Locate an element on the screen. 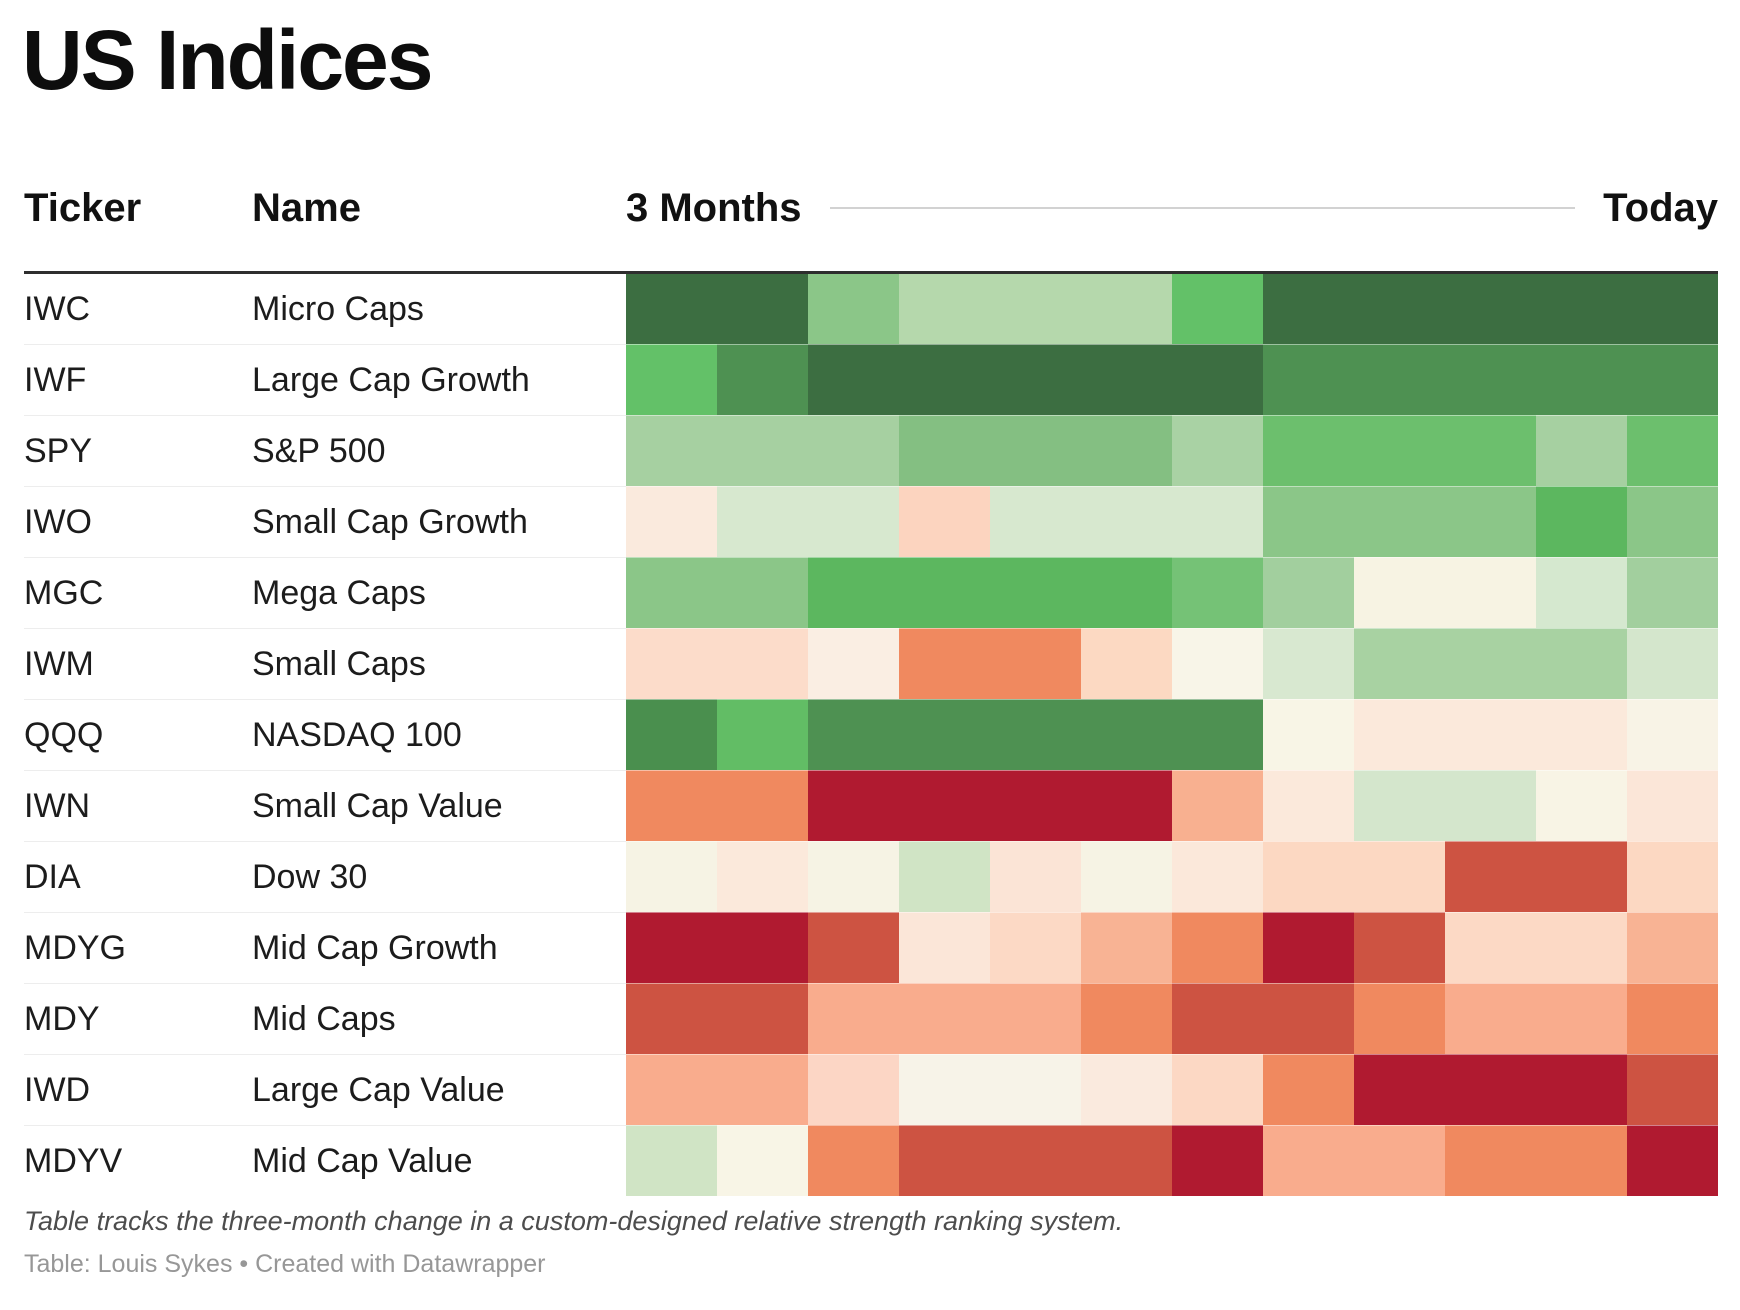  table-row: QQQ NASDAQ 100 is located at coordinates (871, 734).